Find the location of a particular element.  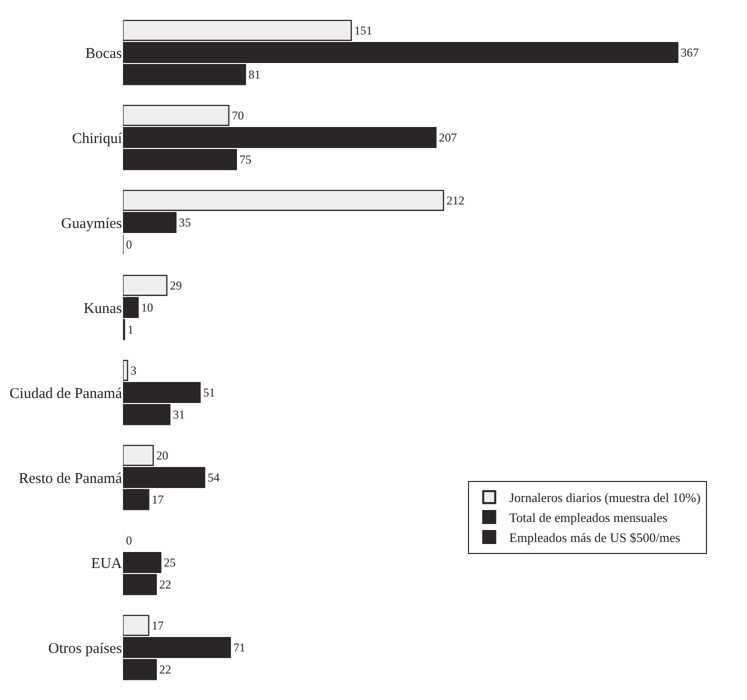

data-label: 151 is located at coordinates (363, 30).